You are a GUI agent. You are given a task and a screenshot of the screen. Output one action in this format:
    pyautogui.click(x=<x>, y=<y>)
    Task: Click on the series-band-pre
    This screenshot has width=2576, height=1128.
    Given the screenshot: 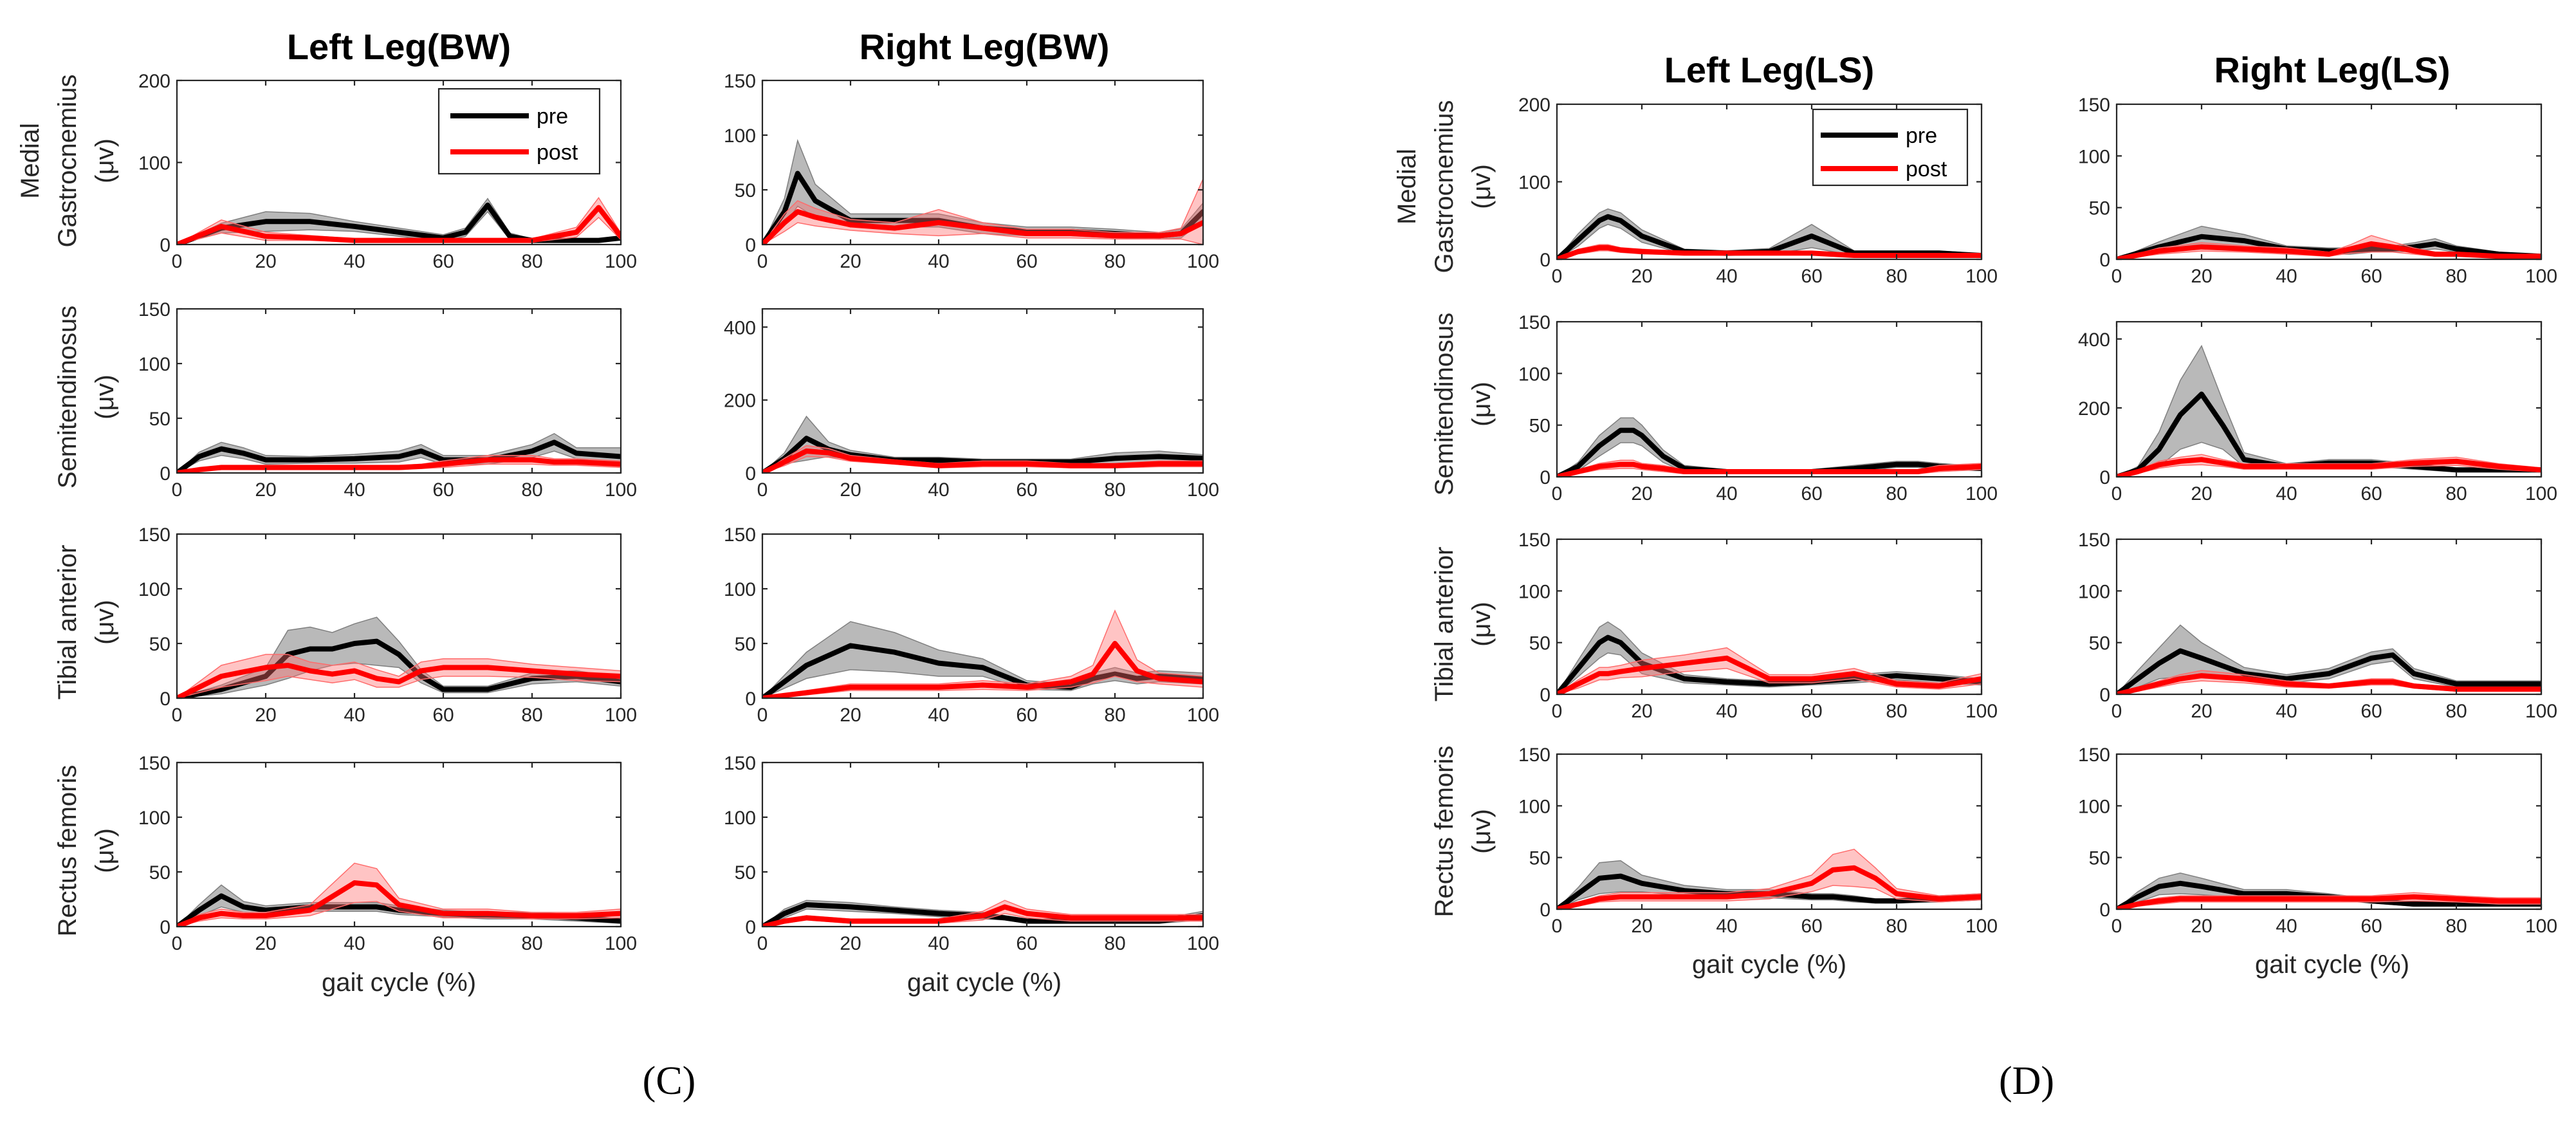 What is the action you would take?
    pyautogui.click(x=399, y=452)
    